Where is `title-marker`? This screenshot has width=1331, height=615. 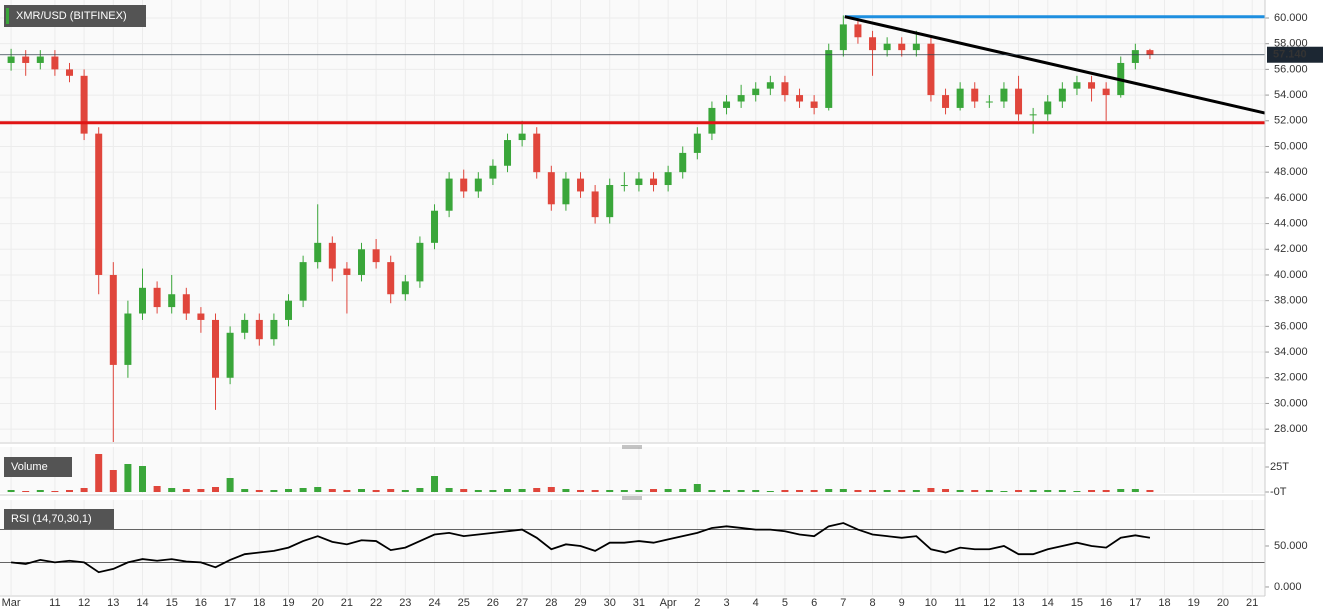
title-marker is located at coordinates (7, 16).